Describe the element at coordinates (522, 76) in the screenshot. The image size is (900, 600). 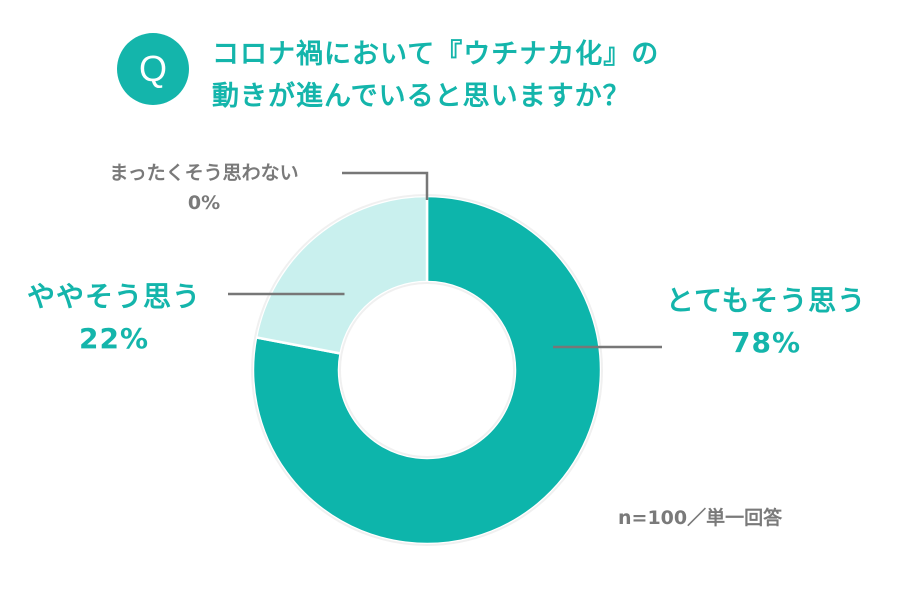
I see `question-text: コロナ禍において『ウチナカ化』の 動きが進んでいると思いますか？` at that location.